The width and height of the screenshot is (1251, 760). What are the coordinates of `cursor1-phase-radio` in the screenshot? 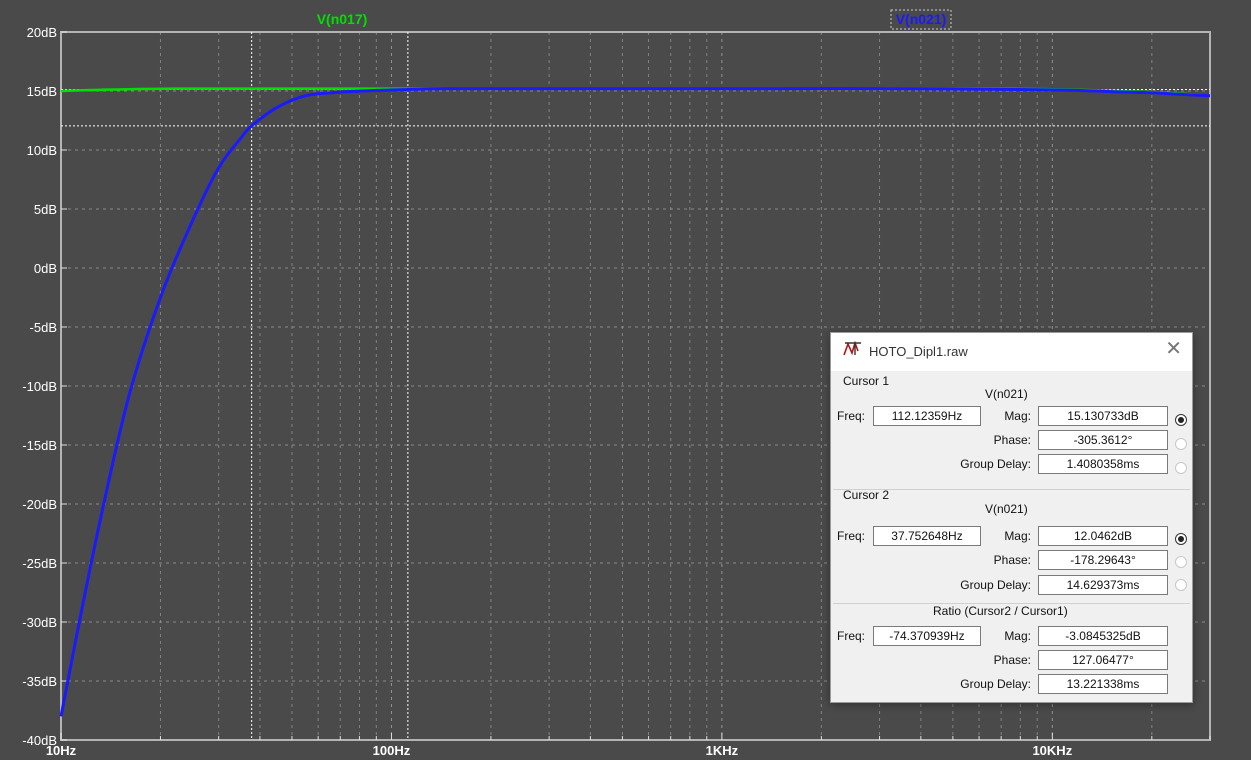 It's located at (1181, 444).